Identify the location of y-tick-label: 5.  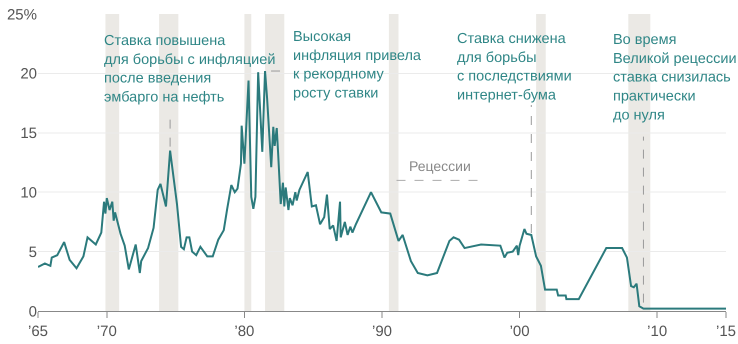
(32, 252).